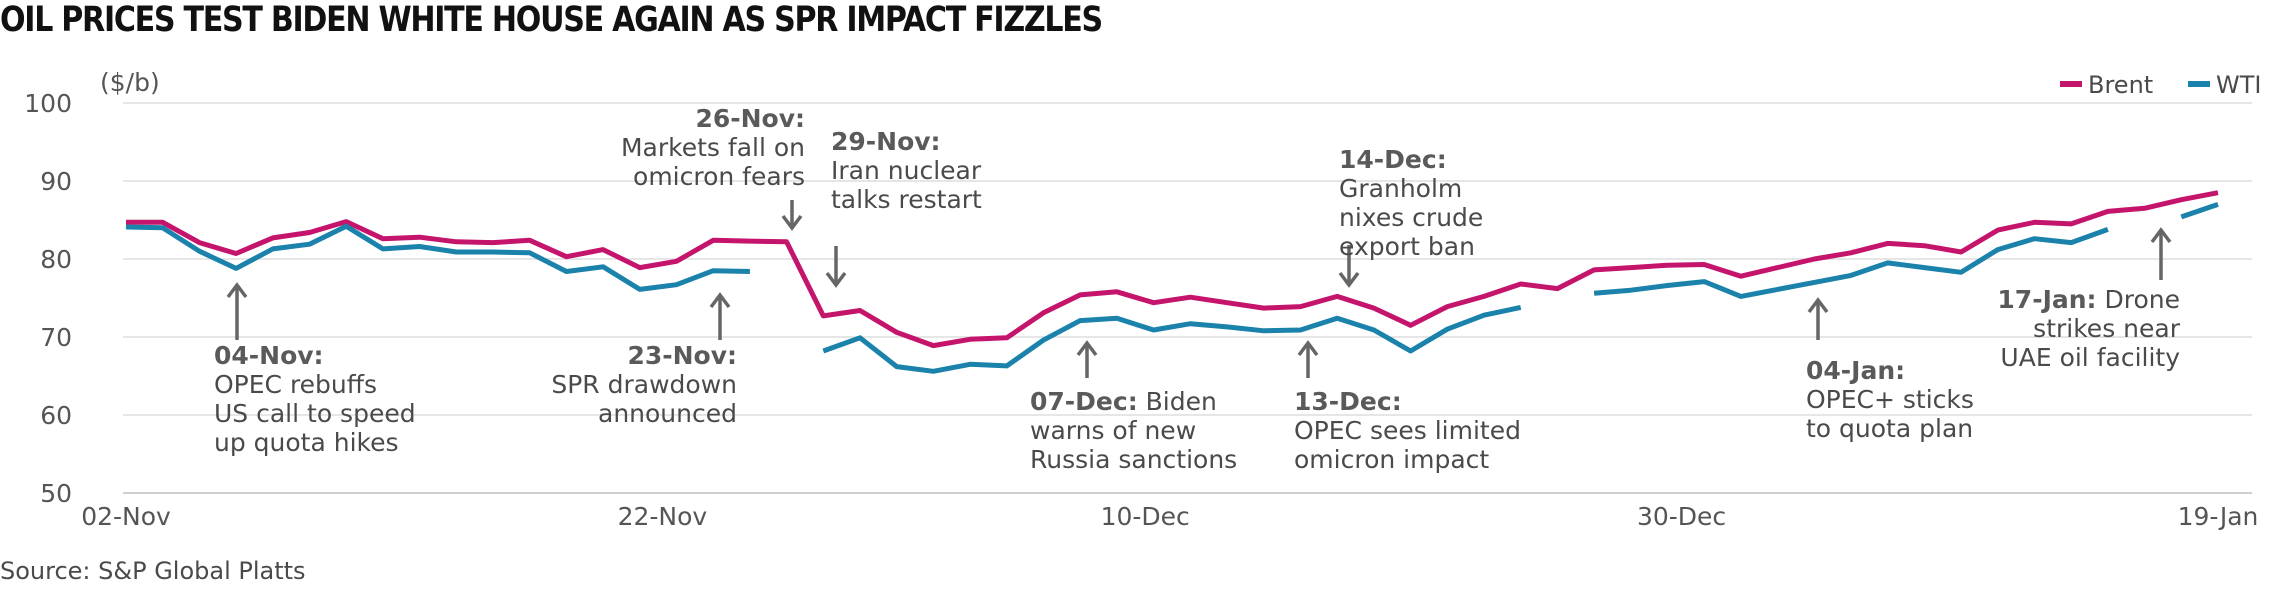 The width and height of the screenshot is (2272, 591). I want to click on annotation-text-line: strikes near, so click(2107, 328).